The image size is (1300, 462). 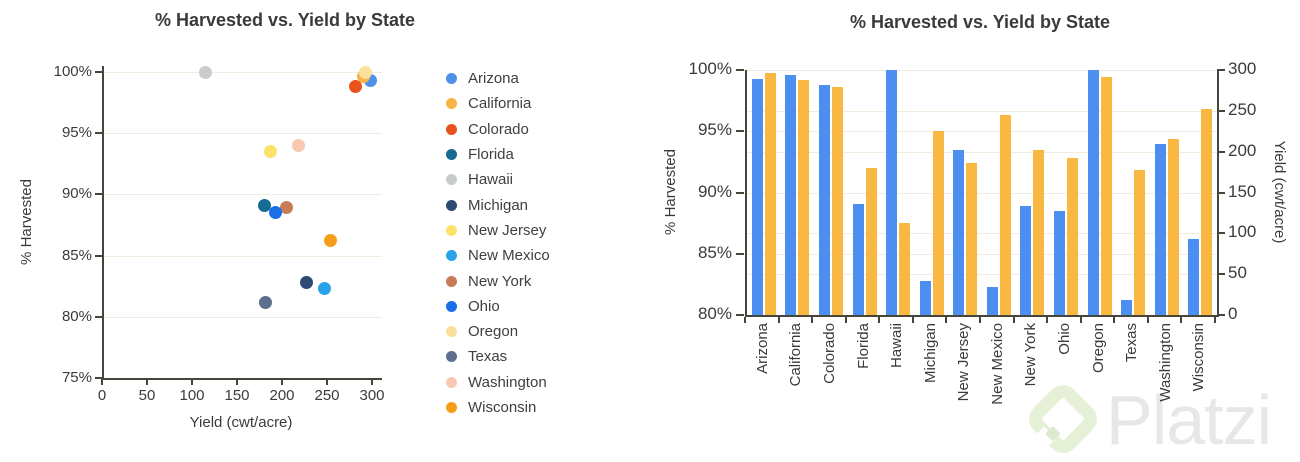 I want to click on bar-harvested-oregon, so click(x=1093, y=192).